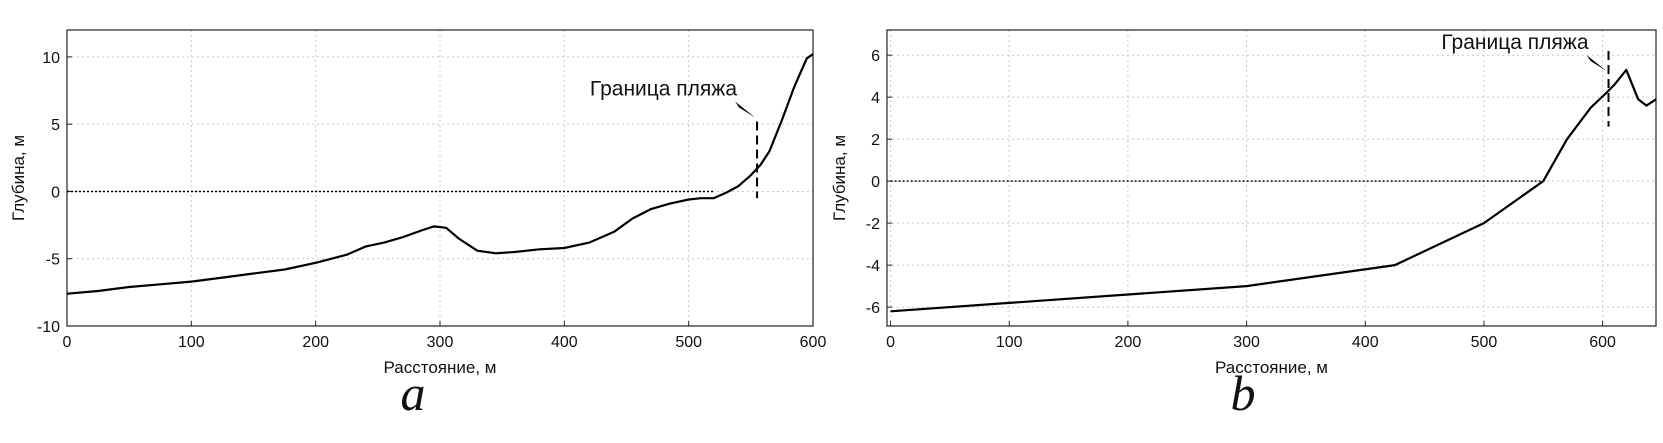  Describe the element at coordinates (873, 224) in the screenshot. I see `y-tick-label: -2` at that location.